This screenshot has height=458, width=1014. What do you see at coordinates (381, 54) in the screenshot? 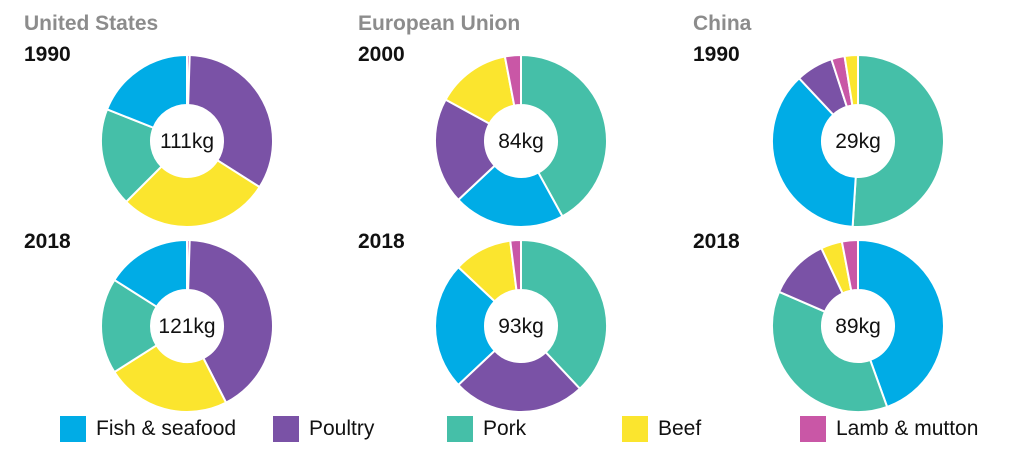
I see `year-label-eu-2000: 2000` at bounding box center [381, 54].